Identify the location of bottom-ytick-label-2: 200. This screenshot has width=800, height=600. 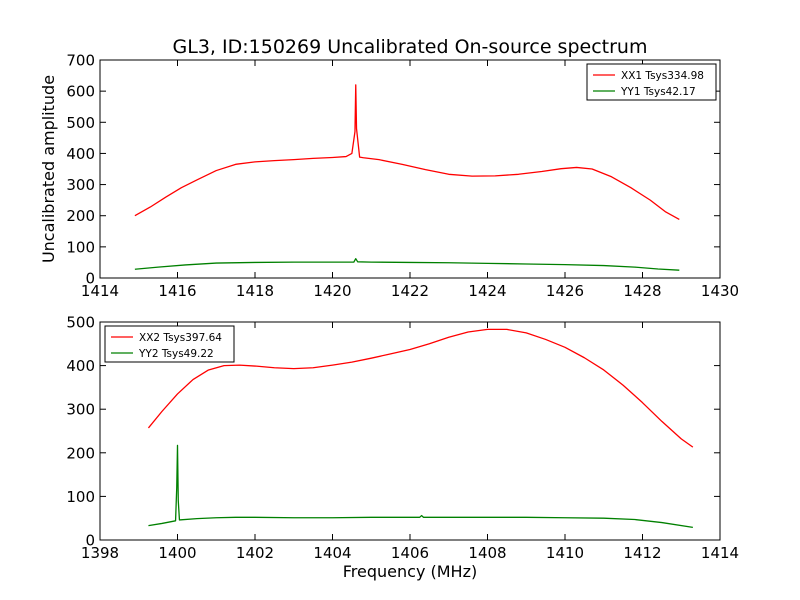
(80, 453).